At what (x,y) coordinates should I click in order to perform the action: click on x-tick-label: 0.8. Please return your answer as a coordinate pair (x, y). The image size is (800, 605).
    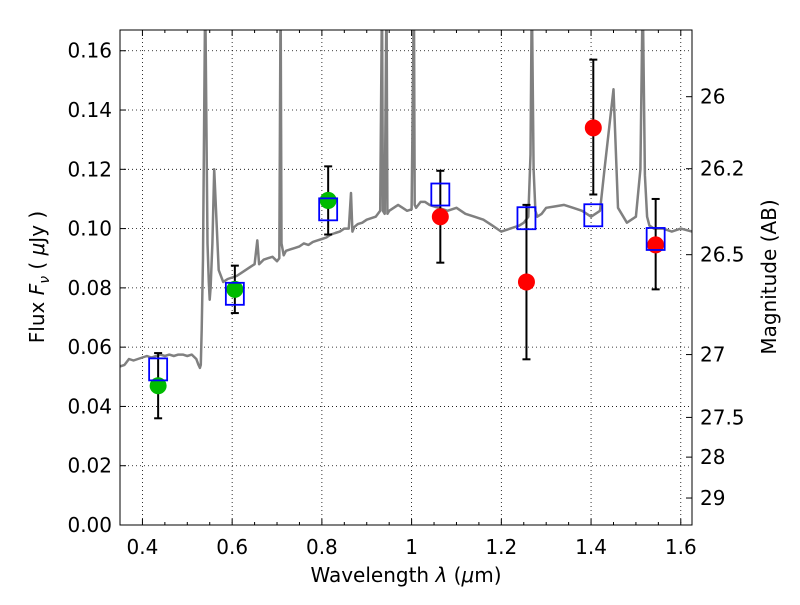
    Looking at the image, I should click on (322, 547).